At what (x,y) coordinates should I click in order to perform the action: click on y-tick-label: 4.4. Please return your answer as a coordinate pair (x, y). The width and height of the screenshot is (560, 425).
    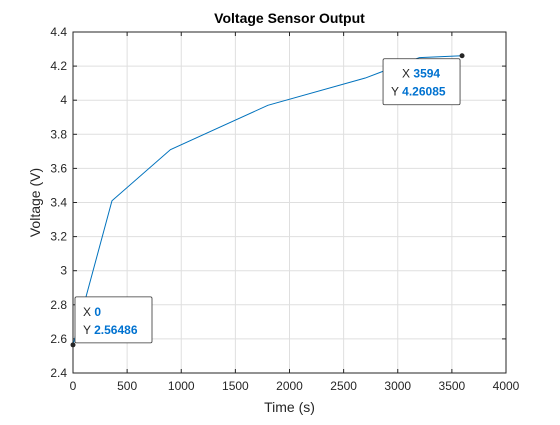
    Looking at the image, I should click on (58, 32).